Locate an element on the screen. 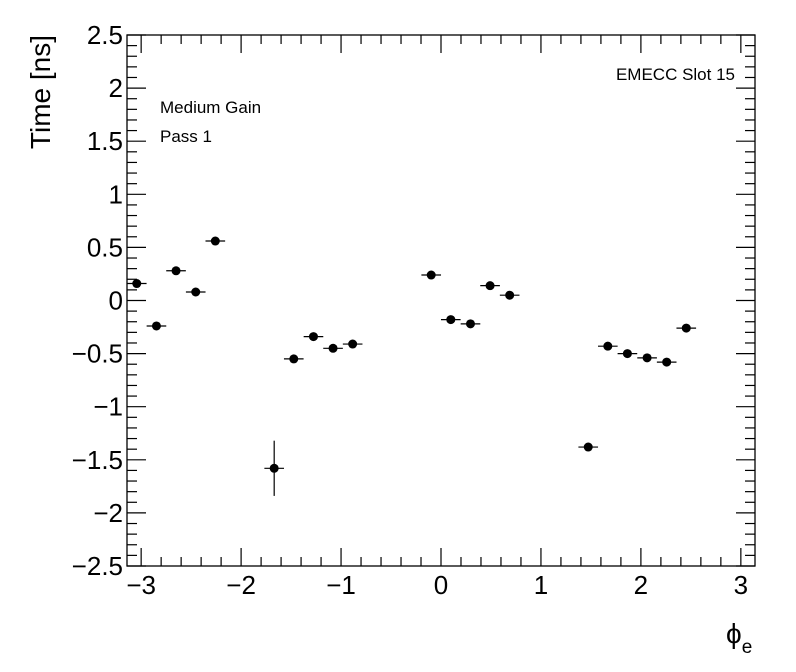  x-tick-label: −2 is located at coordinates (241, 585).